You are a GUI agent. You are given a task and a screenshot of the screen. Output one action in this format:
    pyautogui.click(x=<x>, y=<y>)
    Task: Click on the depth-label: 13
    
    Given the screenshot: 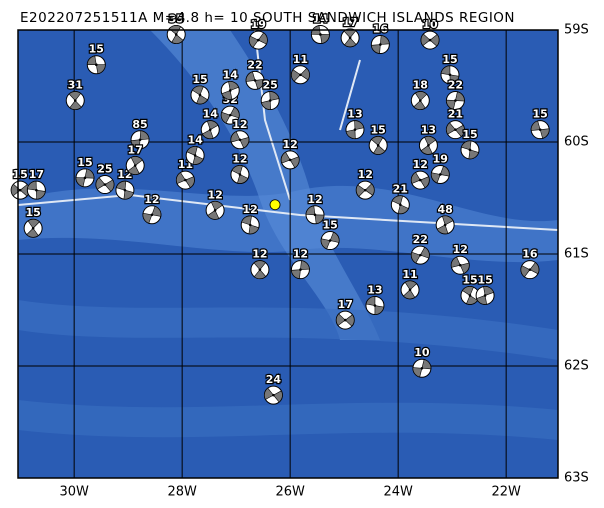 What is the action you would take?
    pyautogui.click(x=374, y=290)
    